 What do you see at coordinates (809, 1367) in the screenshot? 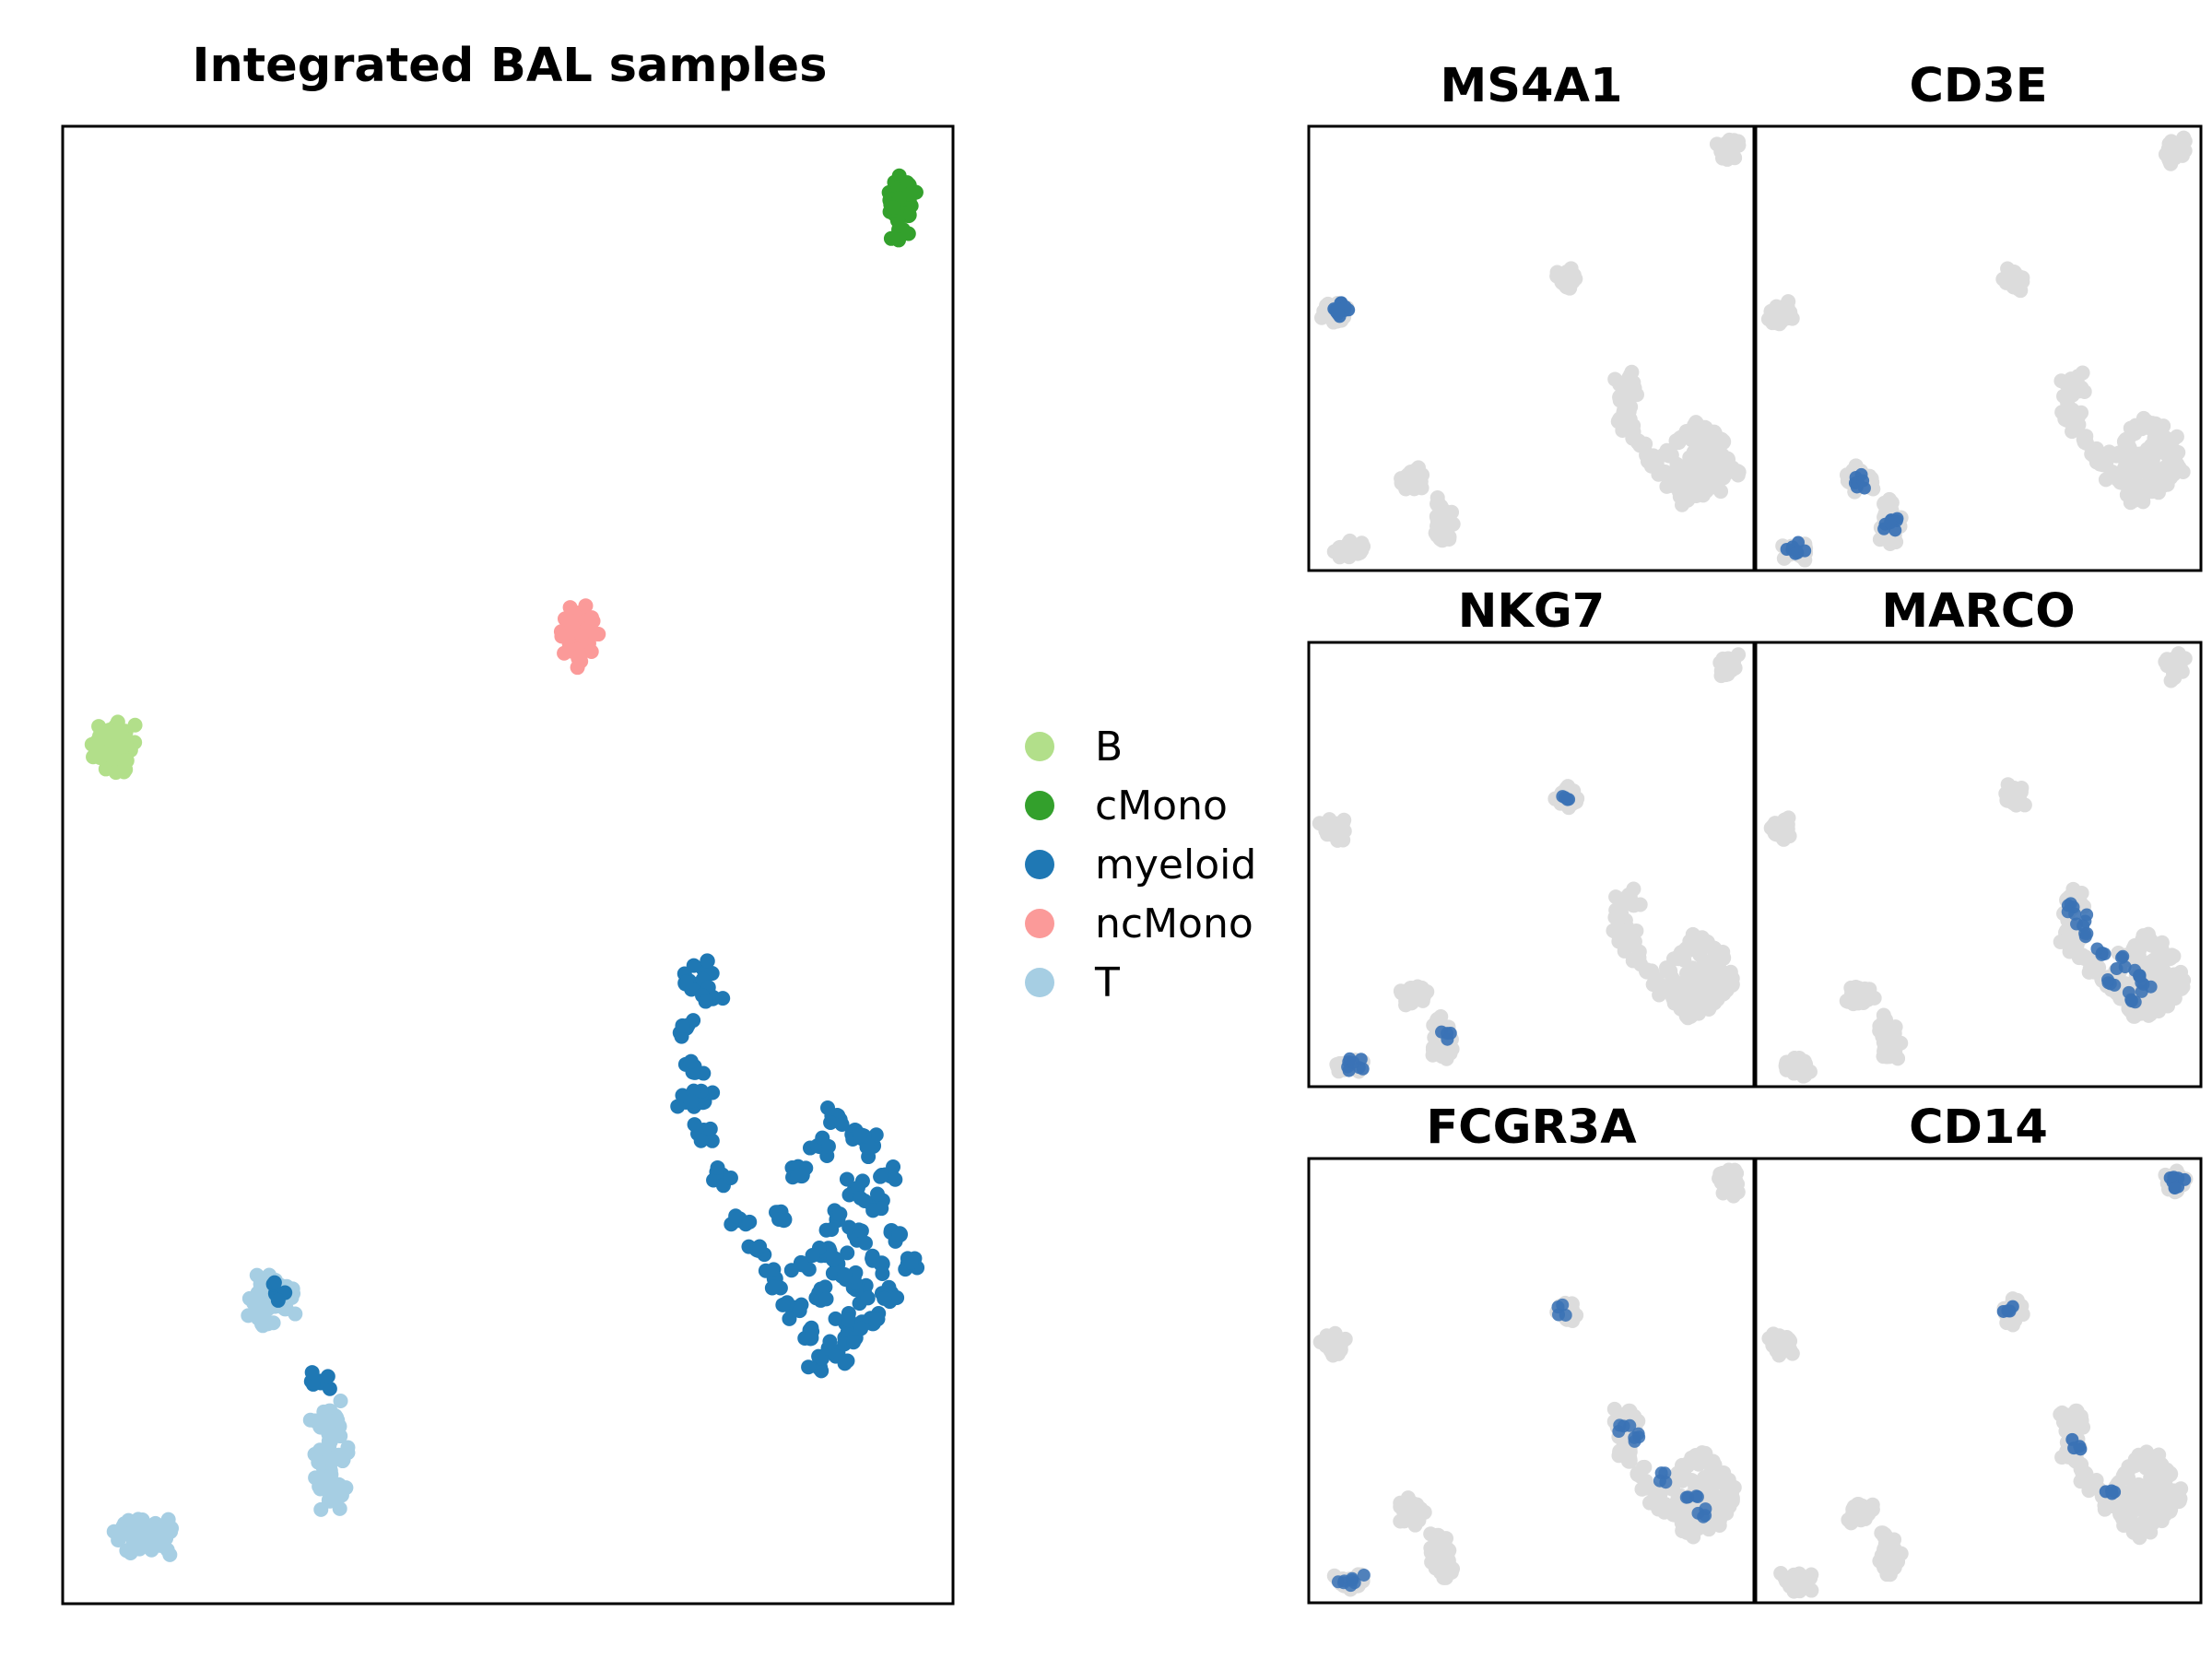
I see `cell-point-myeloid-2-14-j2` at bounding box center [809, 1367].